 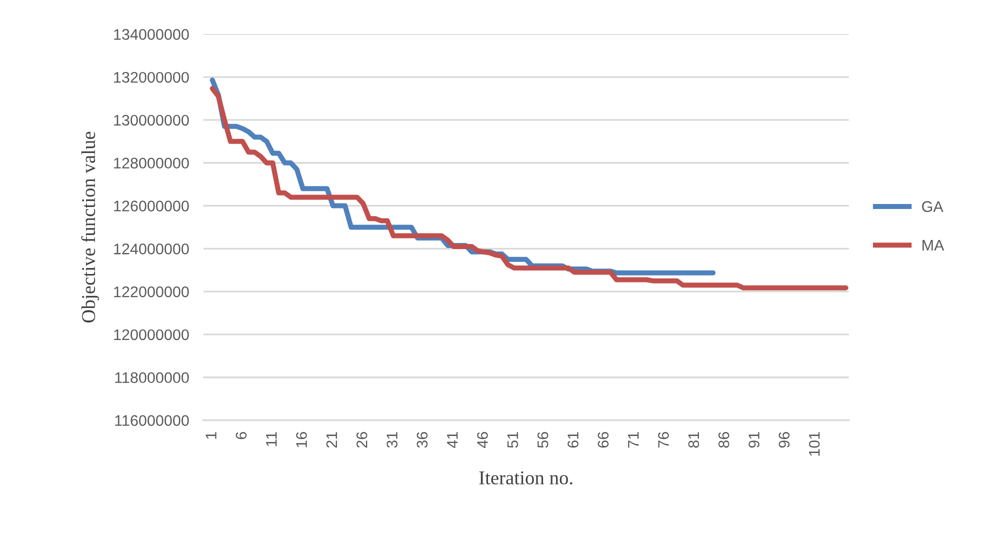 I want to click on legend-label: MA, so click(x=933, y=245).